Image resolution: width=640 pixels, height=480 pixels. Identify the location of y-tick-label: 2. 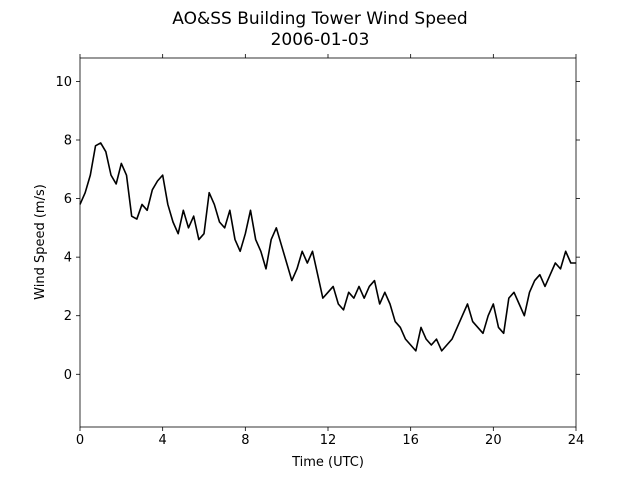
(68, 316).